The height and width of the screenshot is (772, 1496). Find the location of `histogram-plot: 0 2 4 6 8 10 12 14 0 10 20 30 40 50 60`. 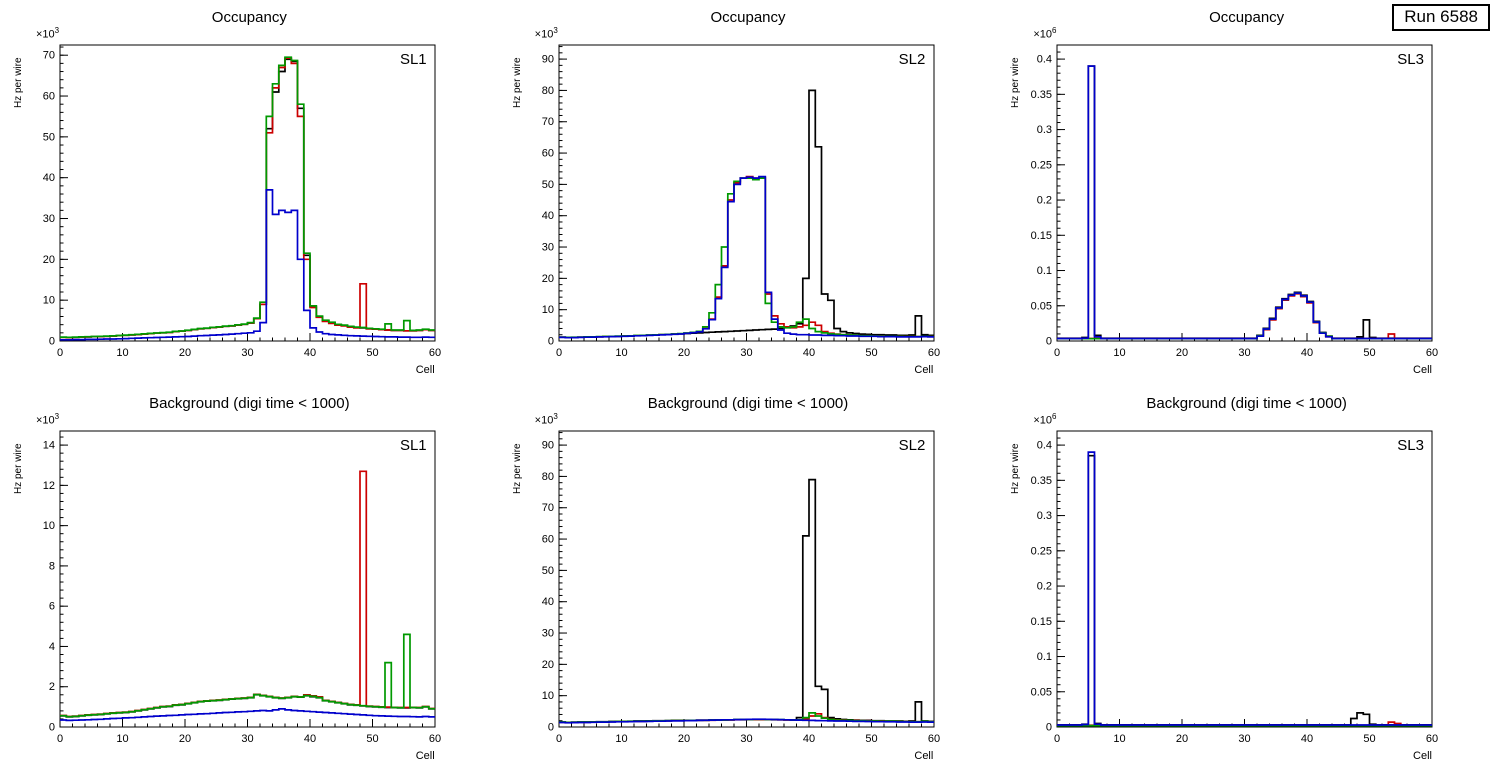

histogram-plot: 0 2 4 6 8 10 12 14 0 10 20 30 40 50 60 is located at coordinates (242, 587).